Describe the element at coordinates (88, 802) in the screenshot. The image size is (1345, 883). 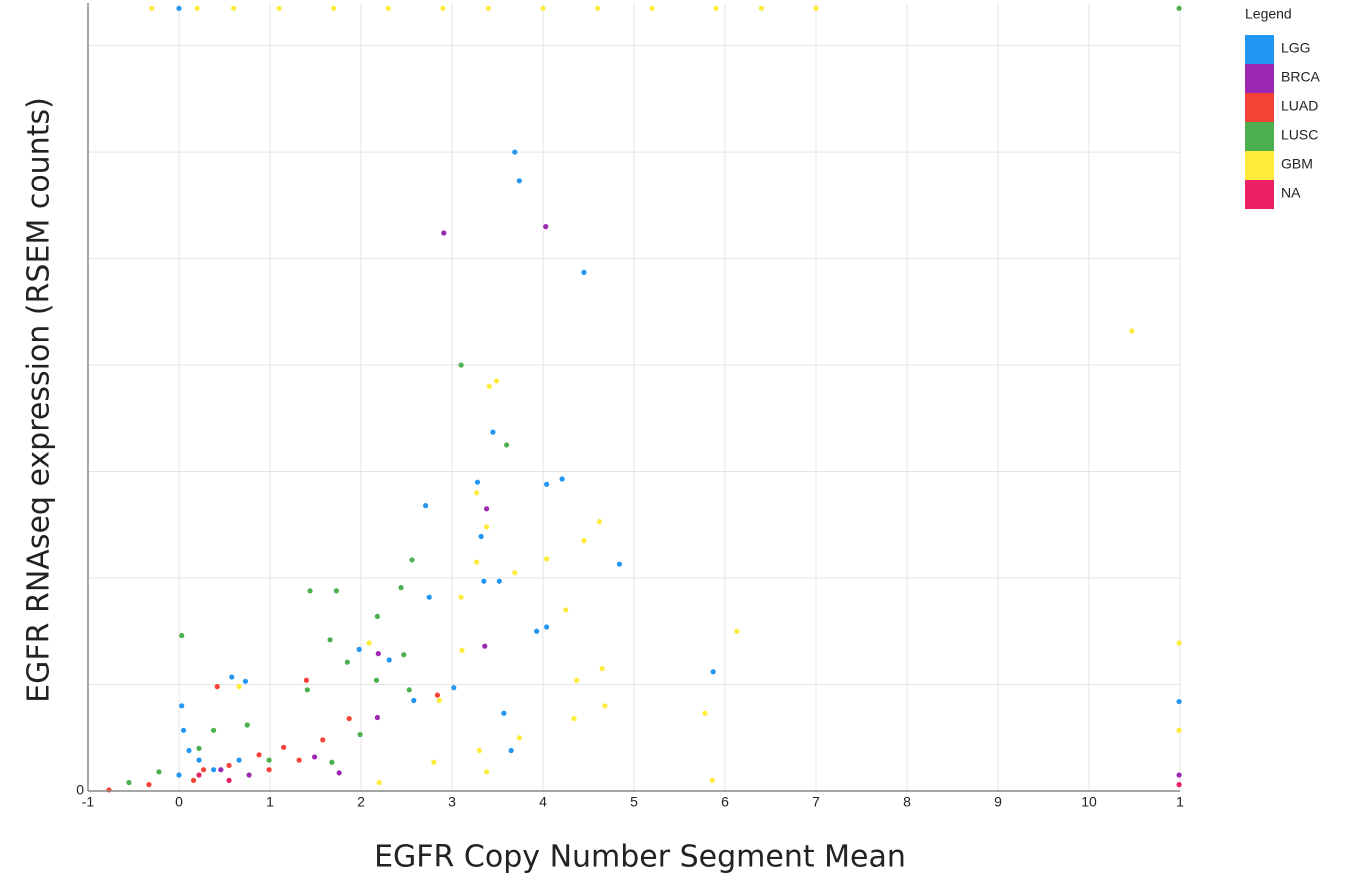
I see `x-tick-label: -1` at that location.